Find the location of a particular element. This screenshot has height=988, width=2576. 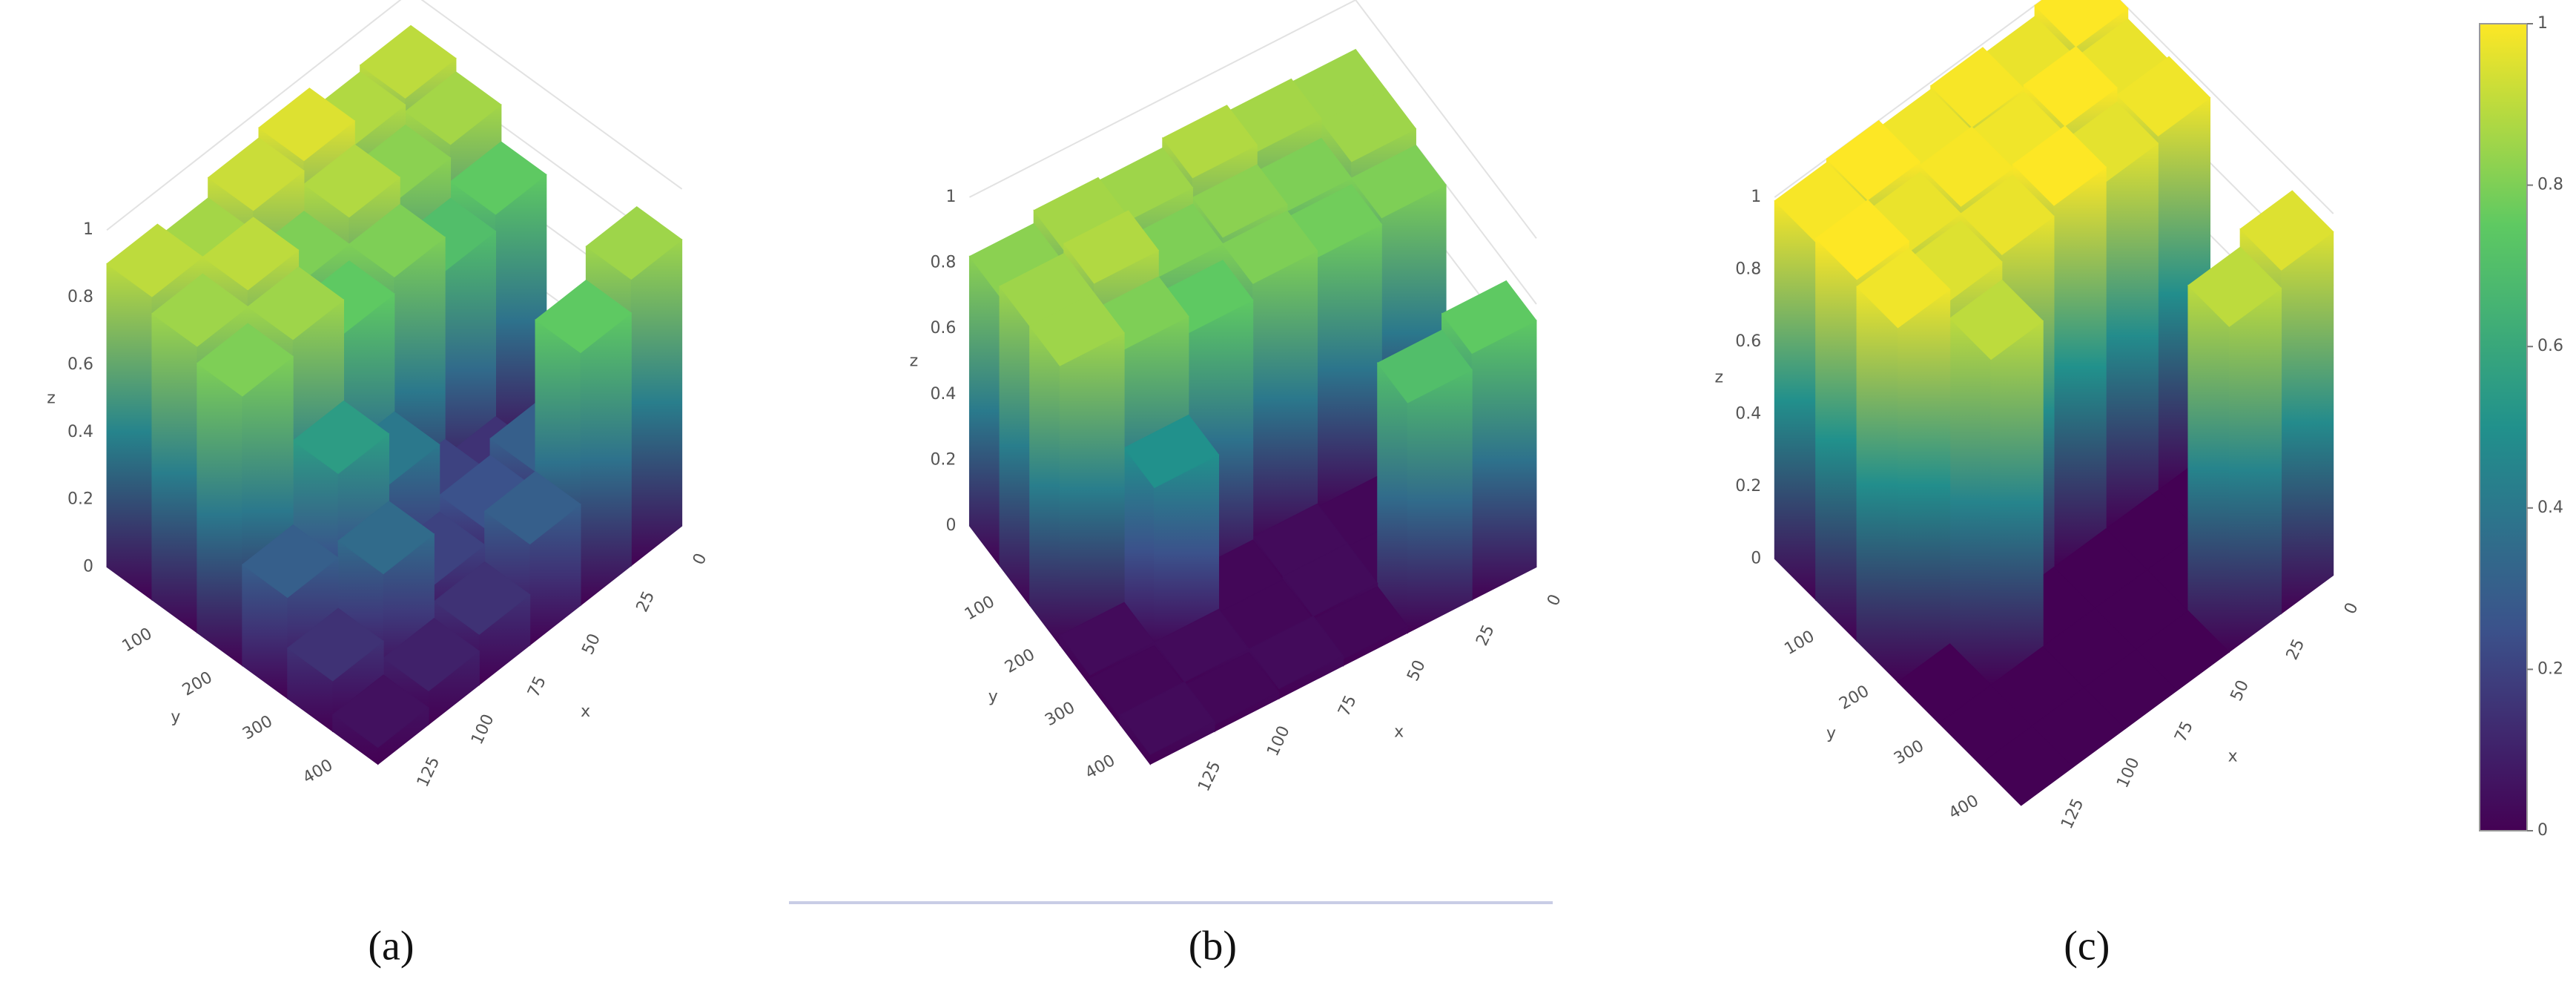

y-tick-label: 400 is located at coordinates (1964, 807).